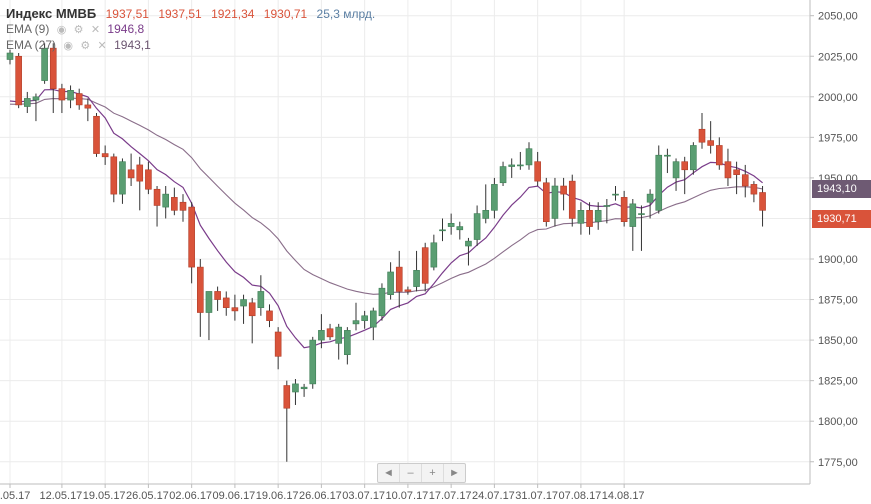  I want to click on x-tick-label: 03.07.17, so click(363, 496).